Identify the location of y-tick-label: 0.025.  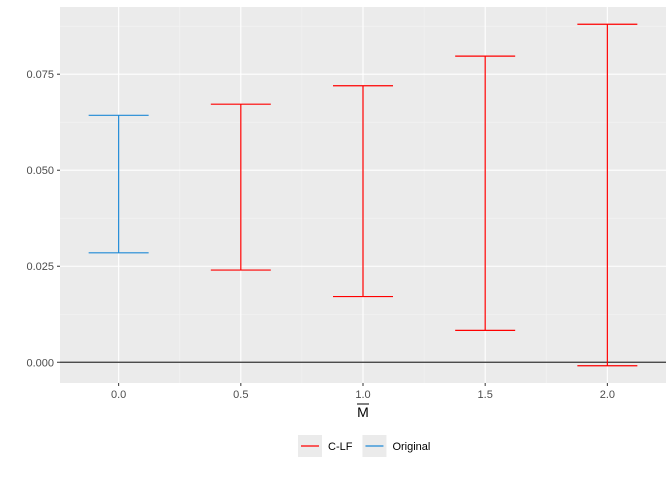
(40, 267).